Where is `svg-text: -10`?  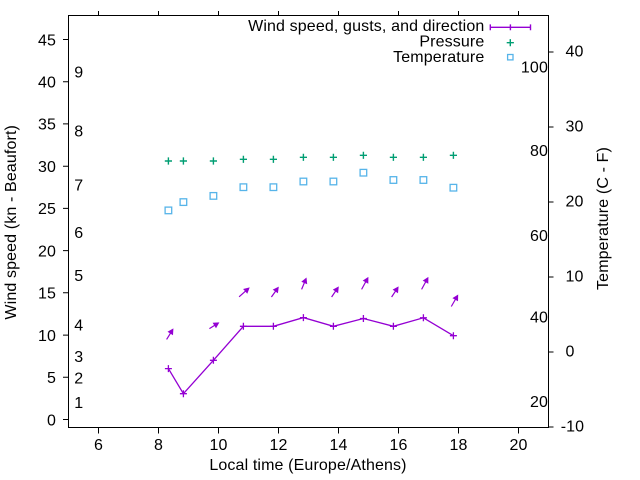
svg-text: -10 is located at coordinates (573, 427).